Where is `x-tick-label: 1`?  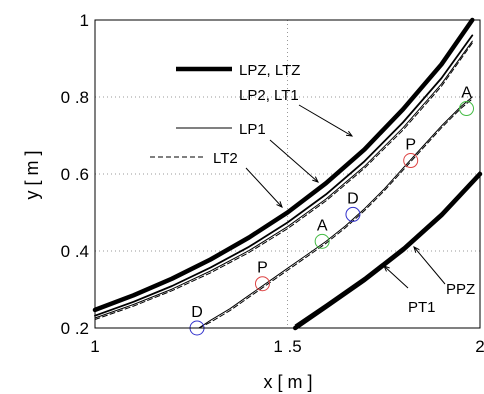
x-tick-label: 1 is located at coordinates (94, 346).